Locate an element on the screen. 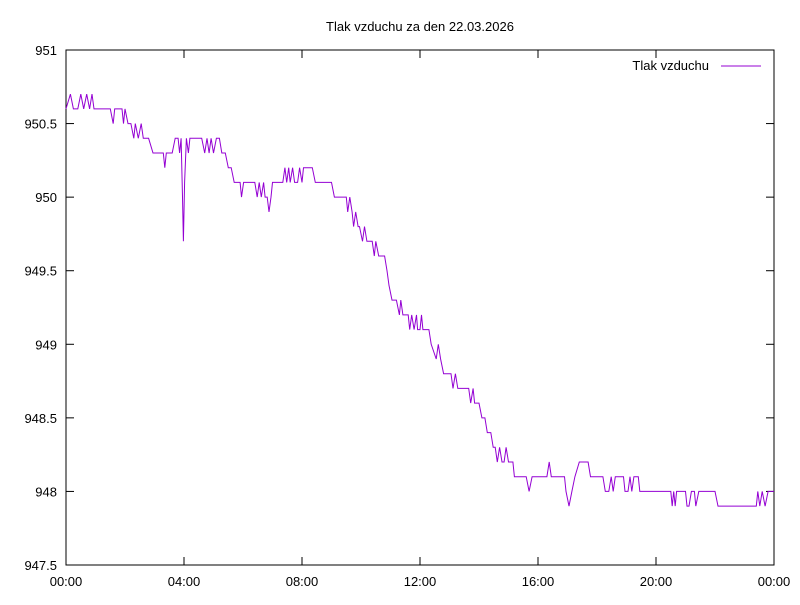 This screenshot has height=605, width=800. legend: Tlak vzduchu is located at coordinates (696, 65).